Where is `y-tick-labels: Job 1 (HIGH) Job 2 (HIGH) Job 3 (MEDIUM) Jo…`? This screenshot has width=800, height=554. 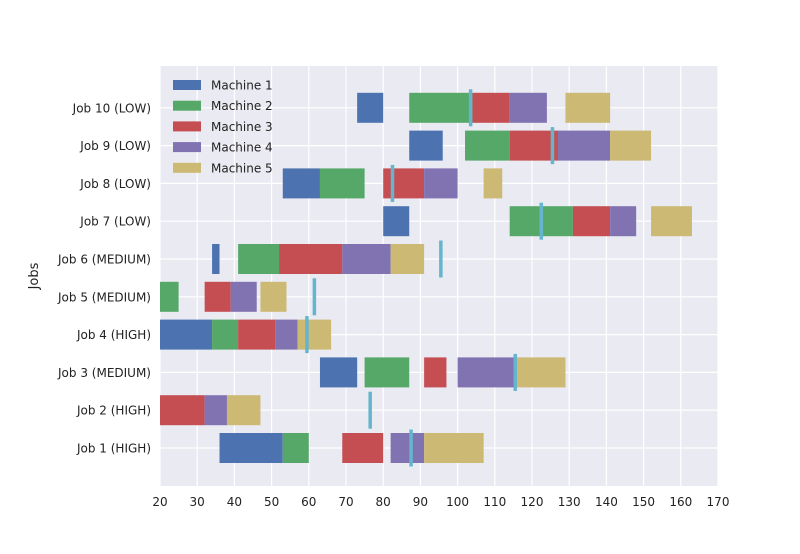 y-tick-labels: Job 1 (HIGH) Job 2 (HIGH) Job 3 (MEDIUM) Jo… is located at coordinates (104, 278).